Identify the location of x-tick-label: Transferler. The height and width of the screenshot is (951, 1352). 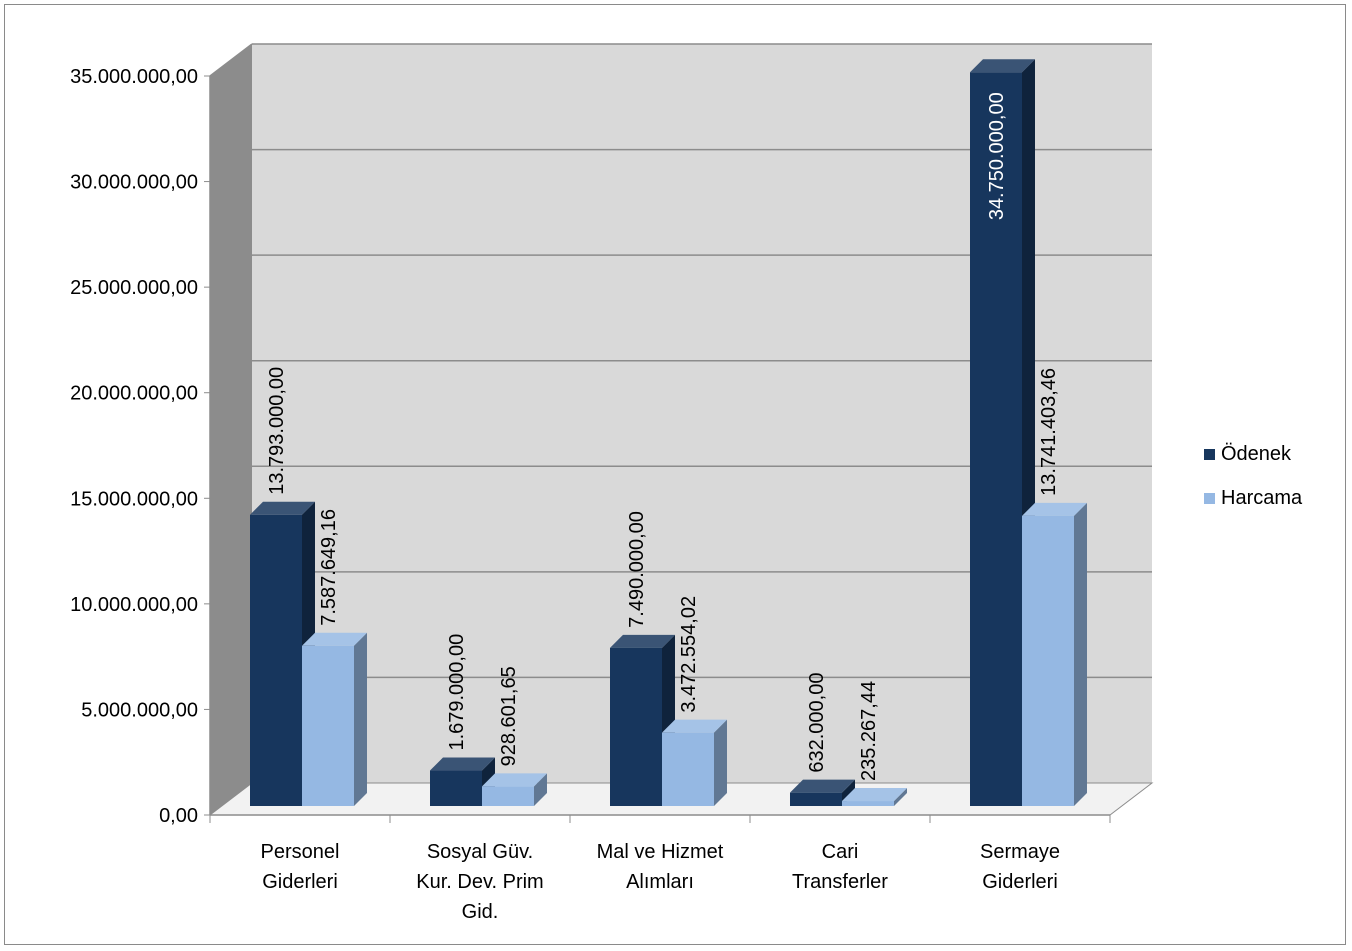
(840, 882).